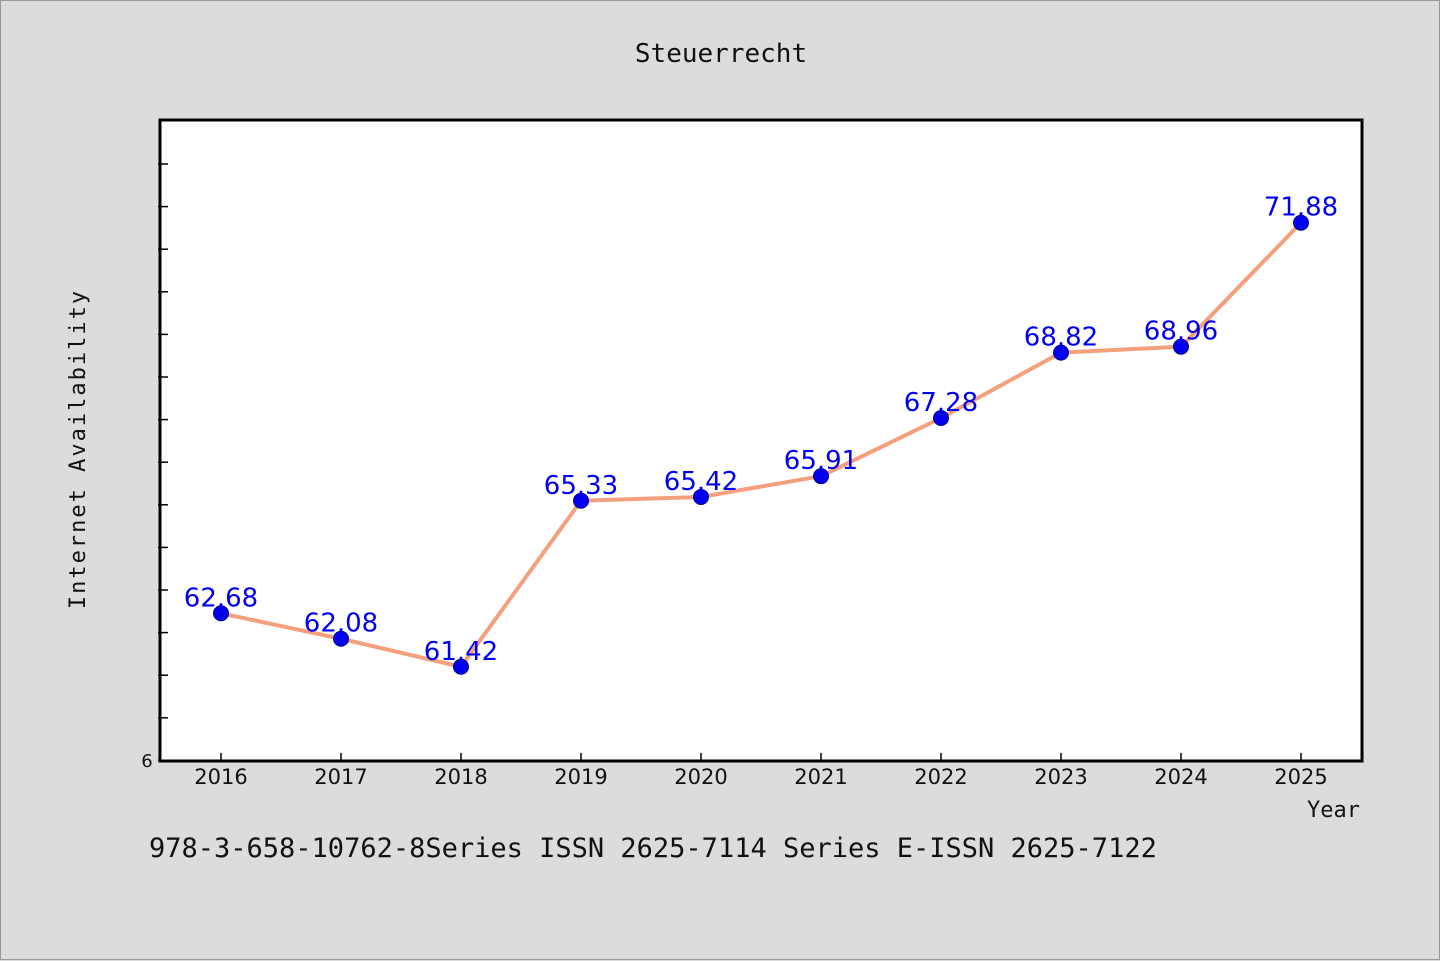 The width and height of the screenshot is (1440, 961). I want to click on x-tick-label: 2023, so click(1060, 777).